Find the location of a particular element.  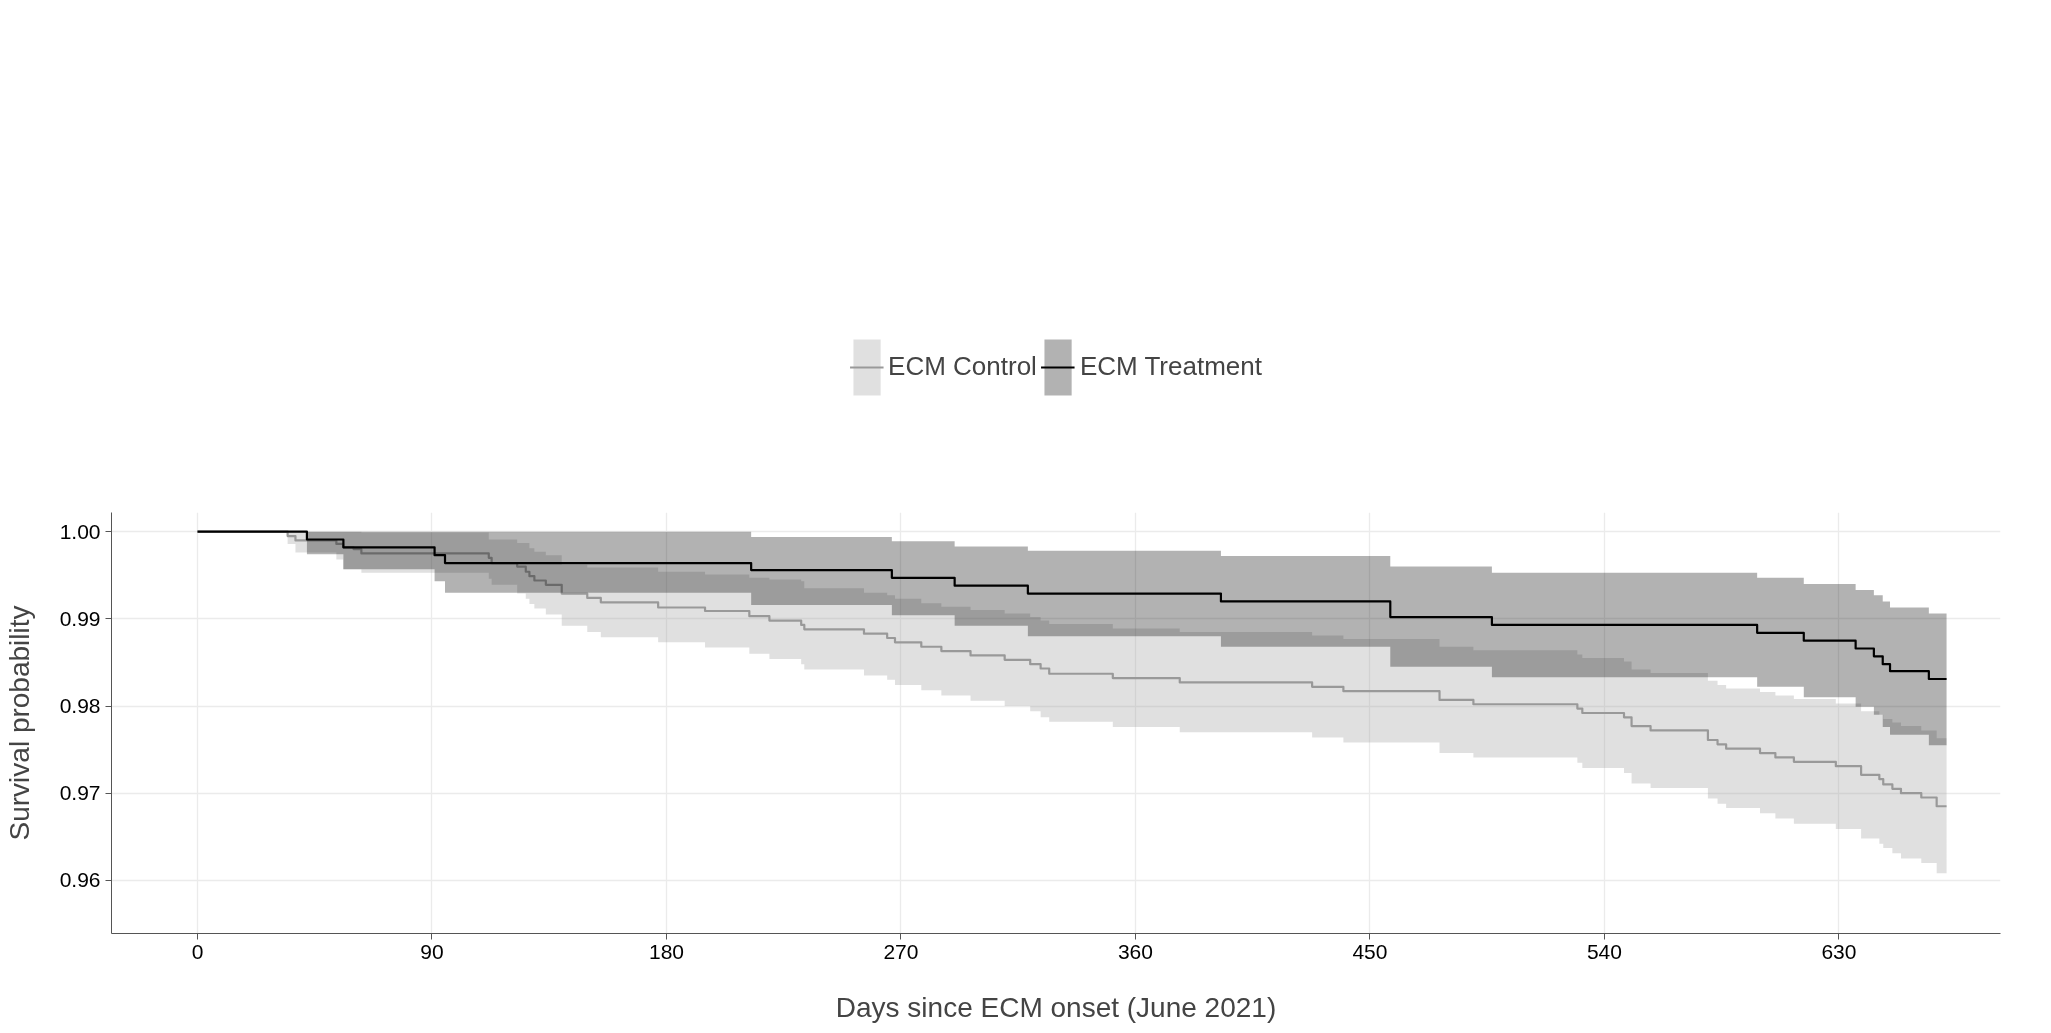

legend-label: ECM Treatment is located at coordinates (1170, 366).